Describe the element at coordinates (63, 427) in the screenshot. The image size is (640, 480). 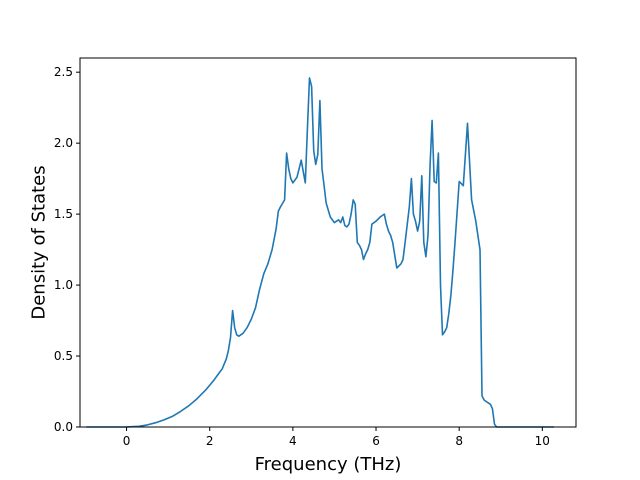
I see `y-tick-label: 0.0` at that location.